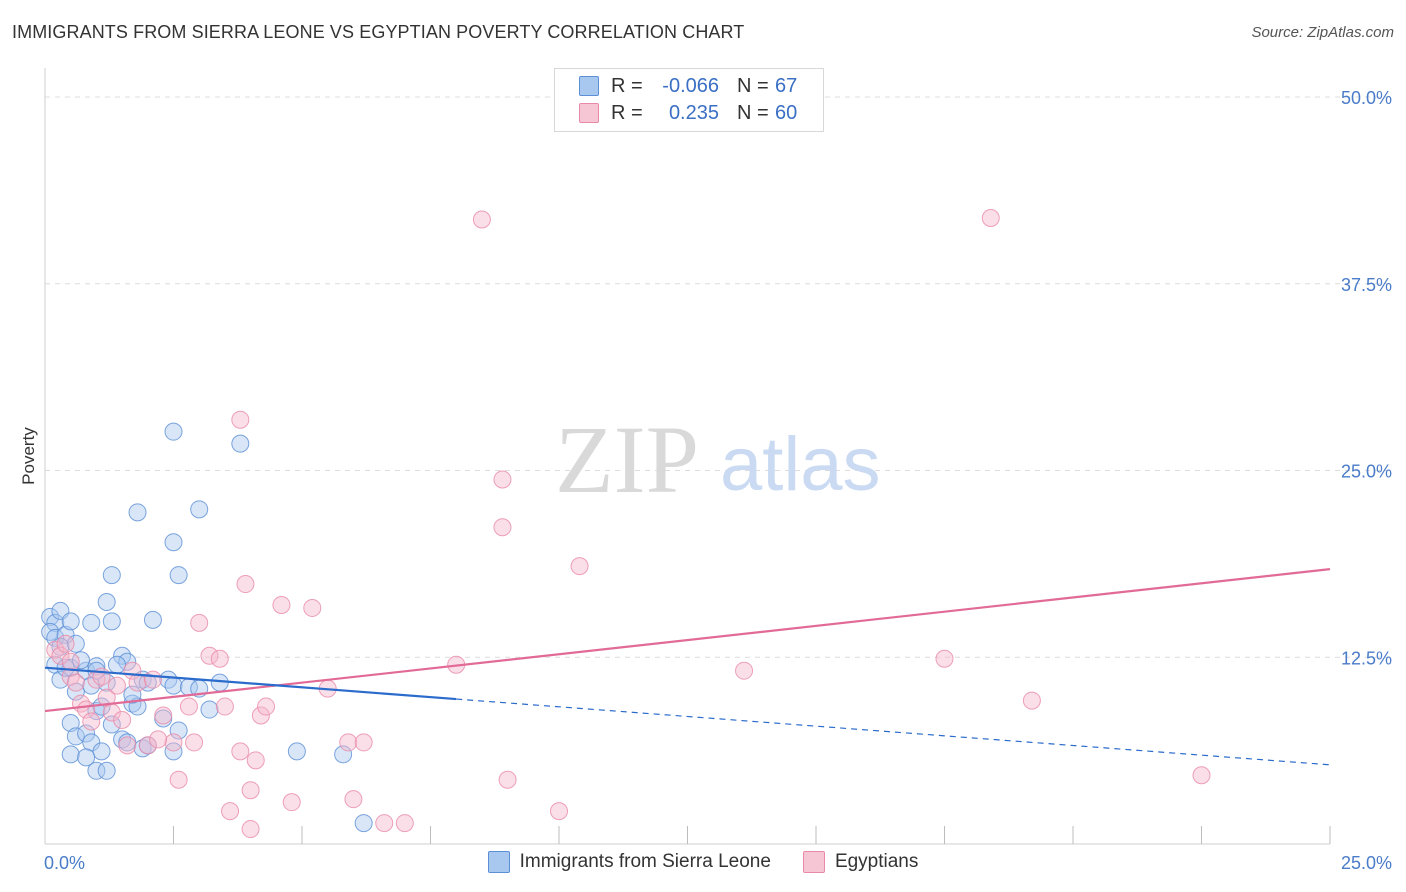 This screenshot has height=892, width=1406. I want to click on stats-legend: R = -0.066 N = 67 R = 0.235 N = 60, so click(689, 100).